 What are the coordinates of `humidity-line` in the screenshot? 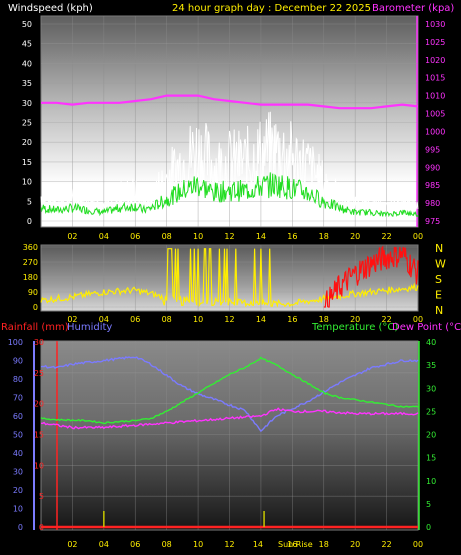 It's located at (229, 394).